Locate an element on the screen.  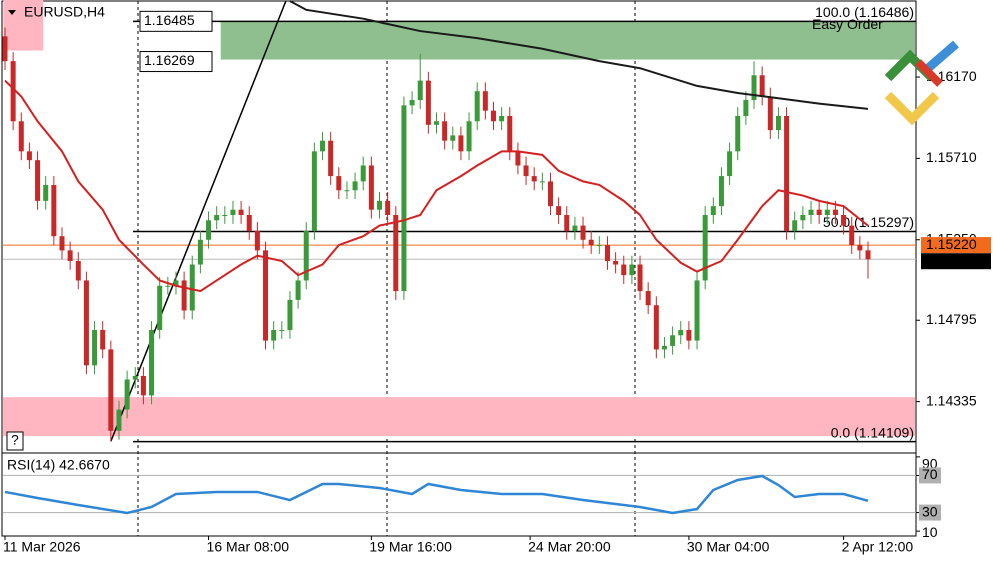
price-tag-label: 1.15140 is located at coordinates (951, 260).